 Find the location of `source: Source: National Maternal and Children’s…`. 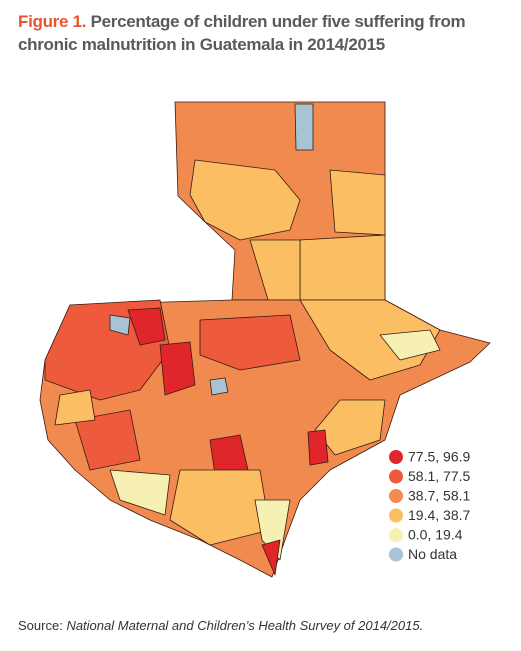

source: Source: National Maternal and Children’s… is located at coordinates (220, 625).